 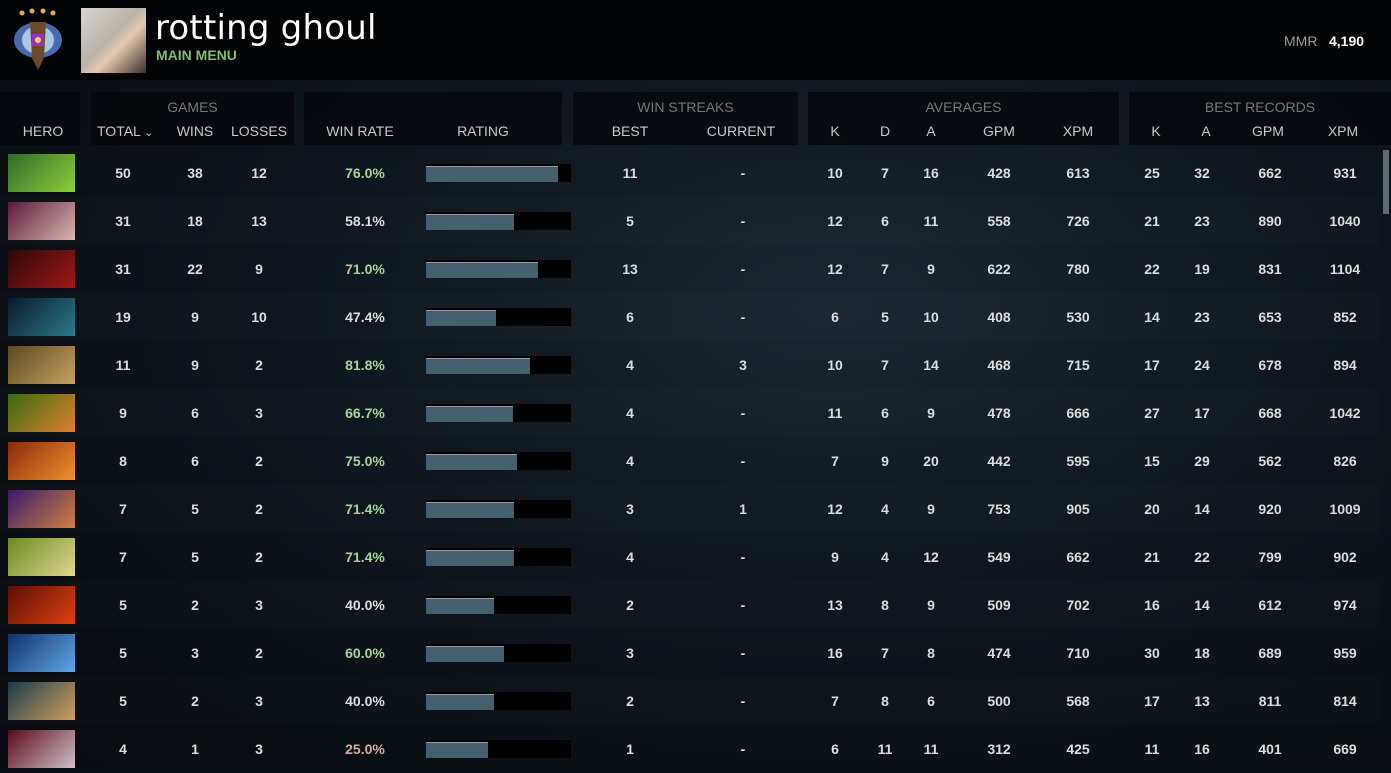 I want to click on cell-win-rate: 71.4%, so click(x=365, y=509).